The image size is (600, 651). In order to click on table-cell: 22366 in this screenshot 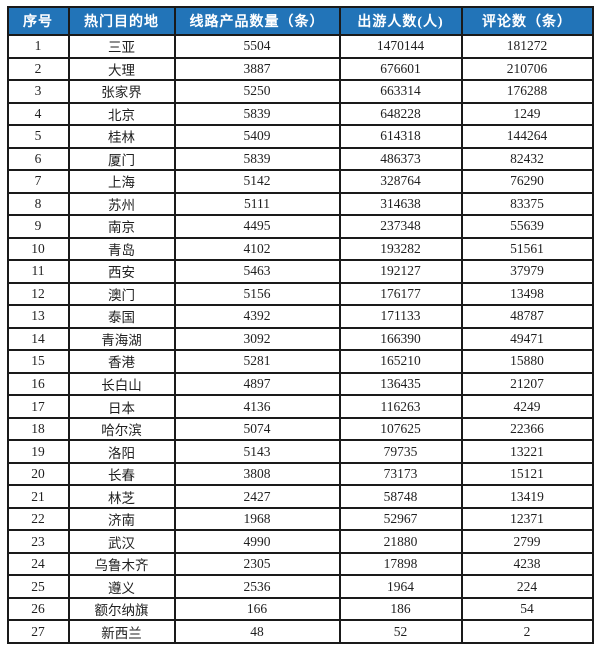, I will do `click(527, 429)`.